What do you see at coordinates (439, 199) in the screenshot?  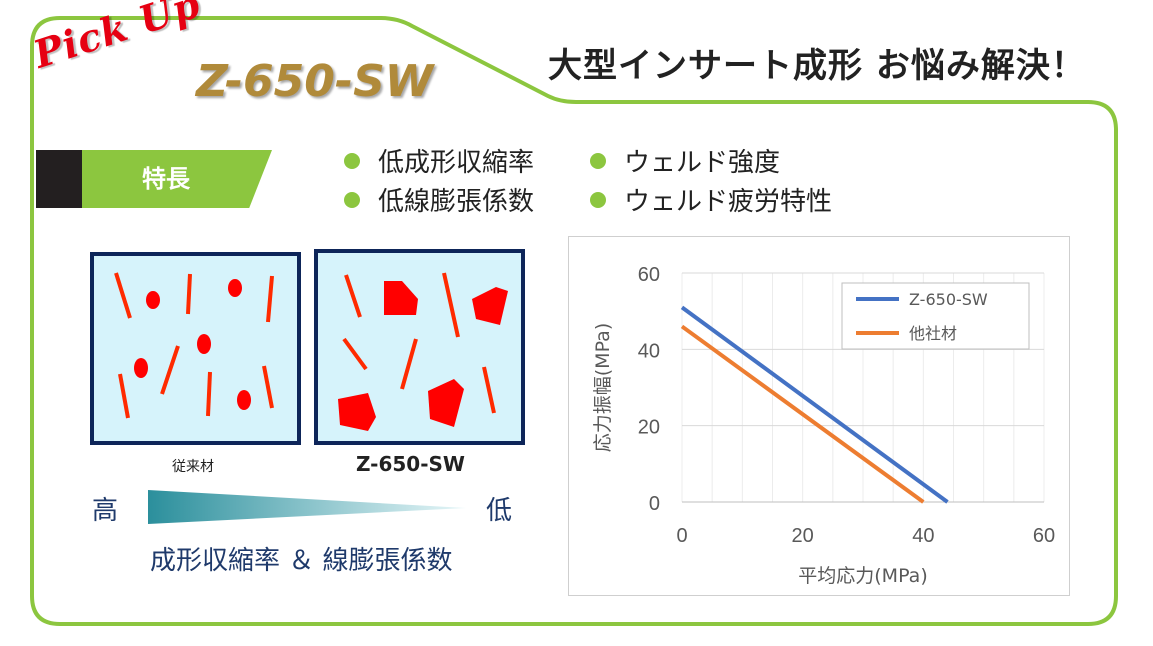 I see `feature-item: 低線膨張係数` at bounding box center [439, 199].